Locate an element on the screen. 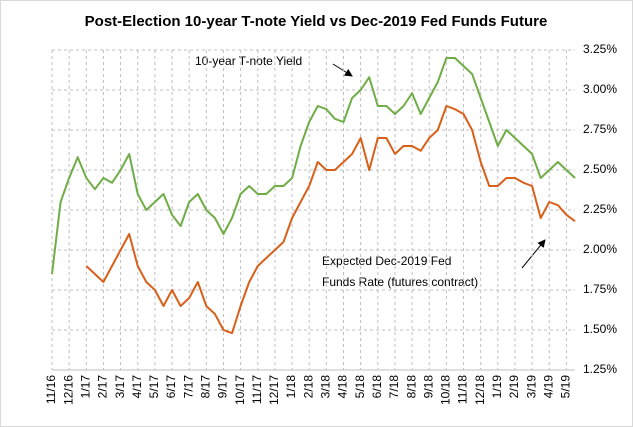 This screenshot has width=633, height=427. x-tick-label: 1/17 is located at coordinates (85, 387).